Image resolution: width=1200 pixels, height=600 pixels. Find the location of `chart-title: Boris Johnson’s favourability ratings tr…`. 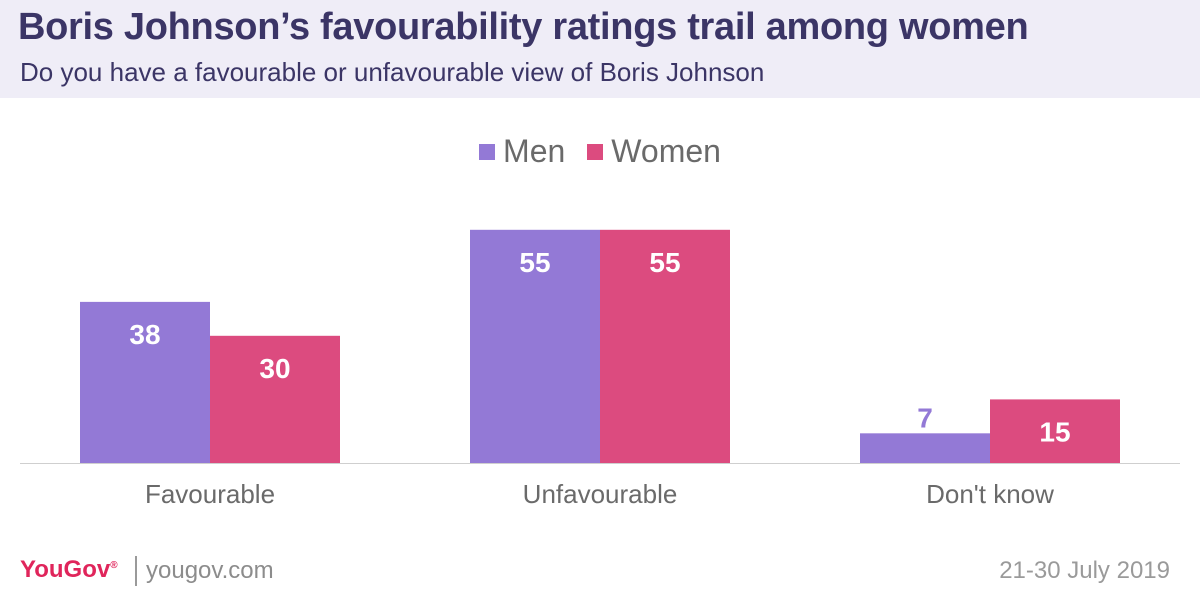

chart-title: Boris Johnson’s favourability ratings tr… is located at coordinates (523, 27).